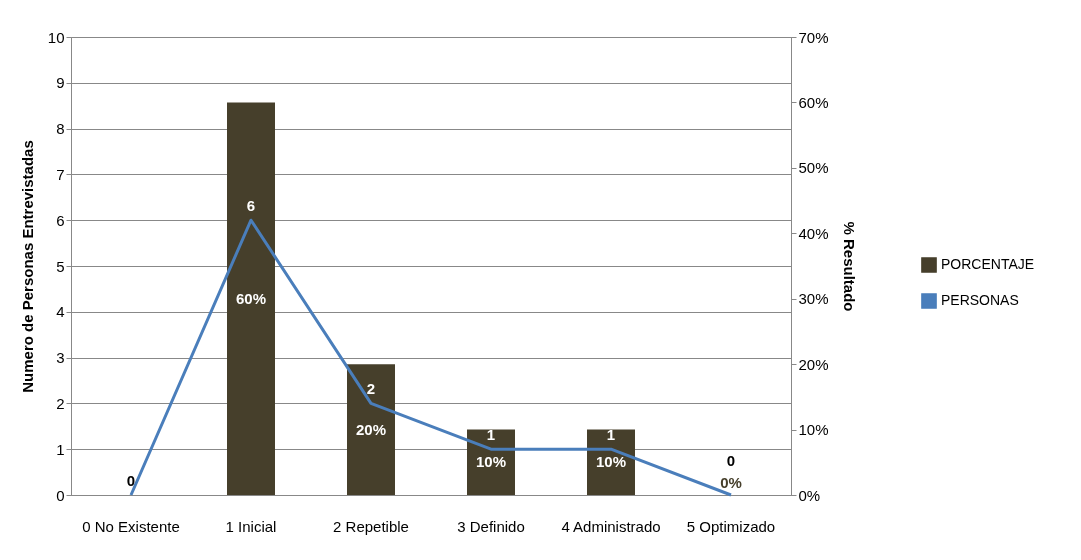 The height and width of the screenshot is (560, 1081). I want to click on y-tick-label: 7, so click(60, 174).